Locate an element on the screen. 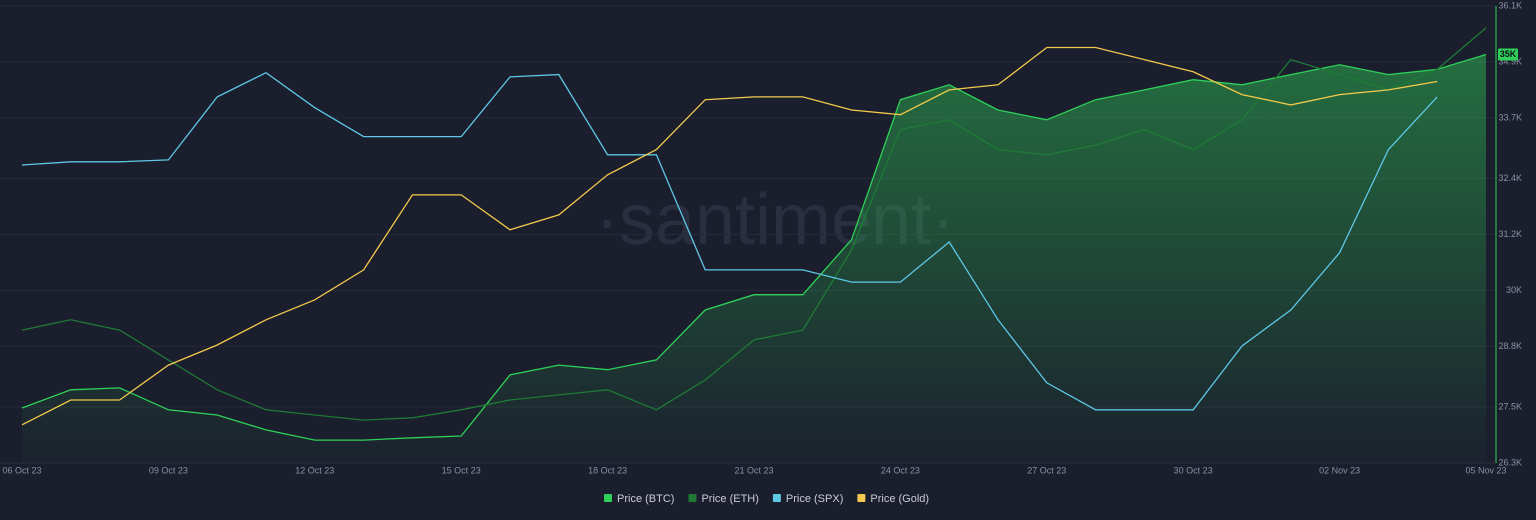 The height and width of the screenshot is (520, 1536). y-tick-label: 28.8K is located at coordinates (1510, 346).